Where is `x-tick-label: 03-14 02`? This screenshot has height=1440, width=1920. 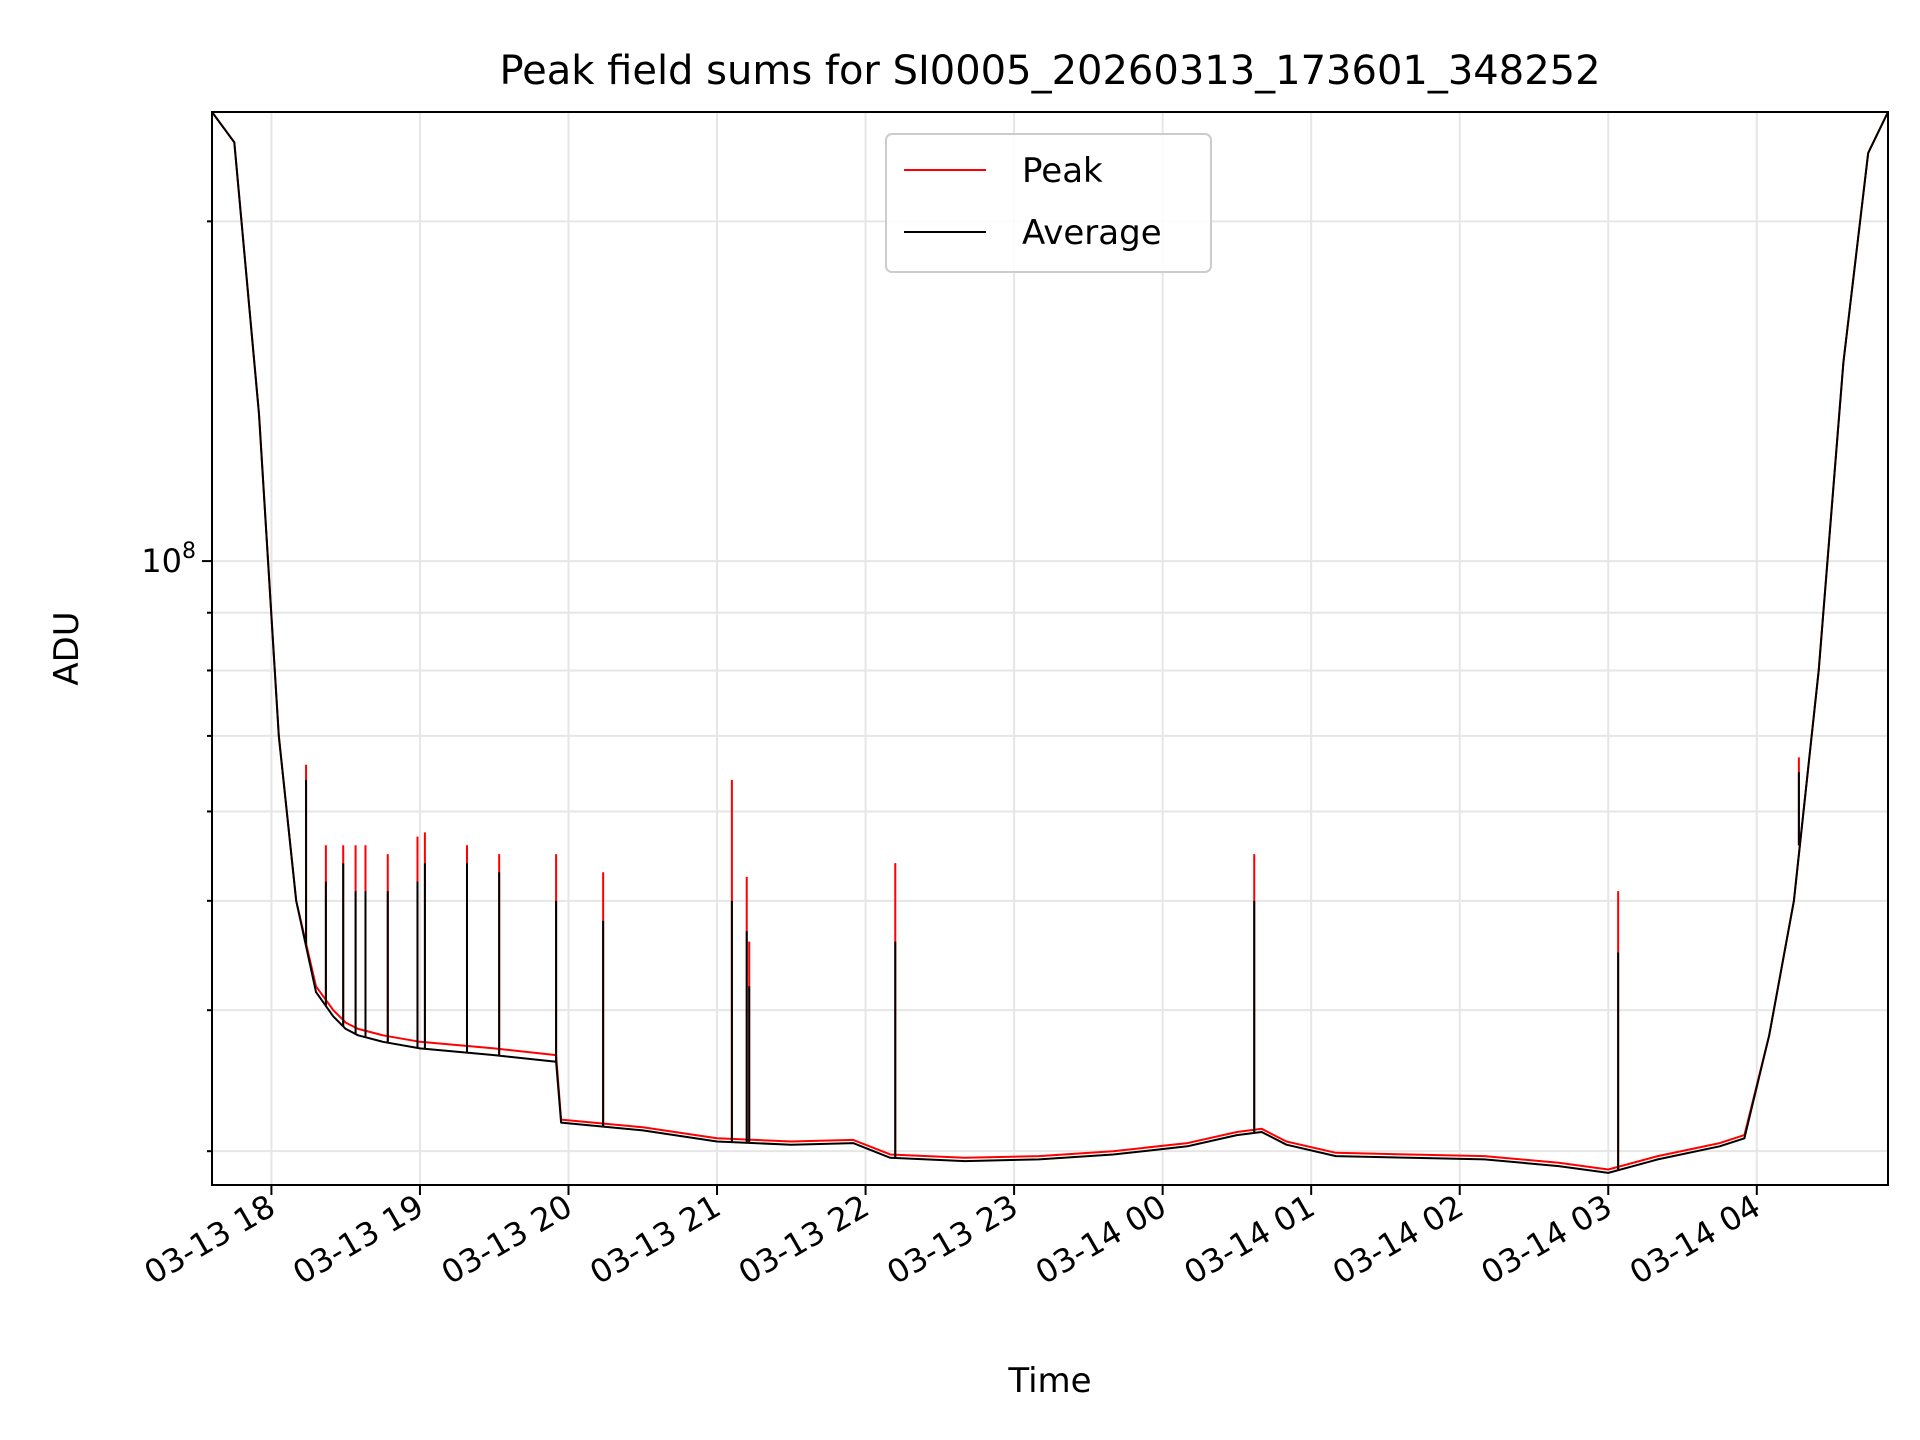
x-tick-label: 03-14 02 is located at coordinates (1398, 1239).